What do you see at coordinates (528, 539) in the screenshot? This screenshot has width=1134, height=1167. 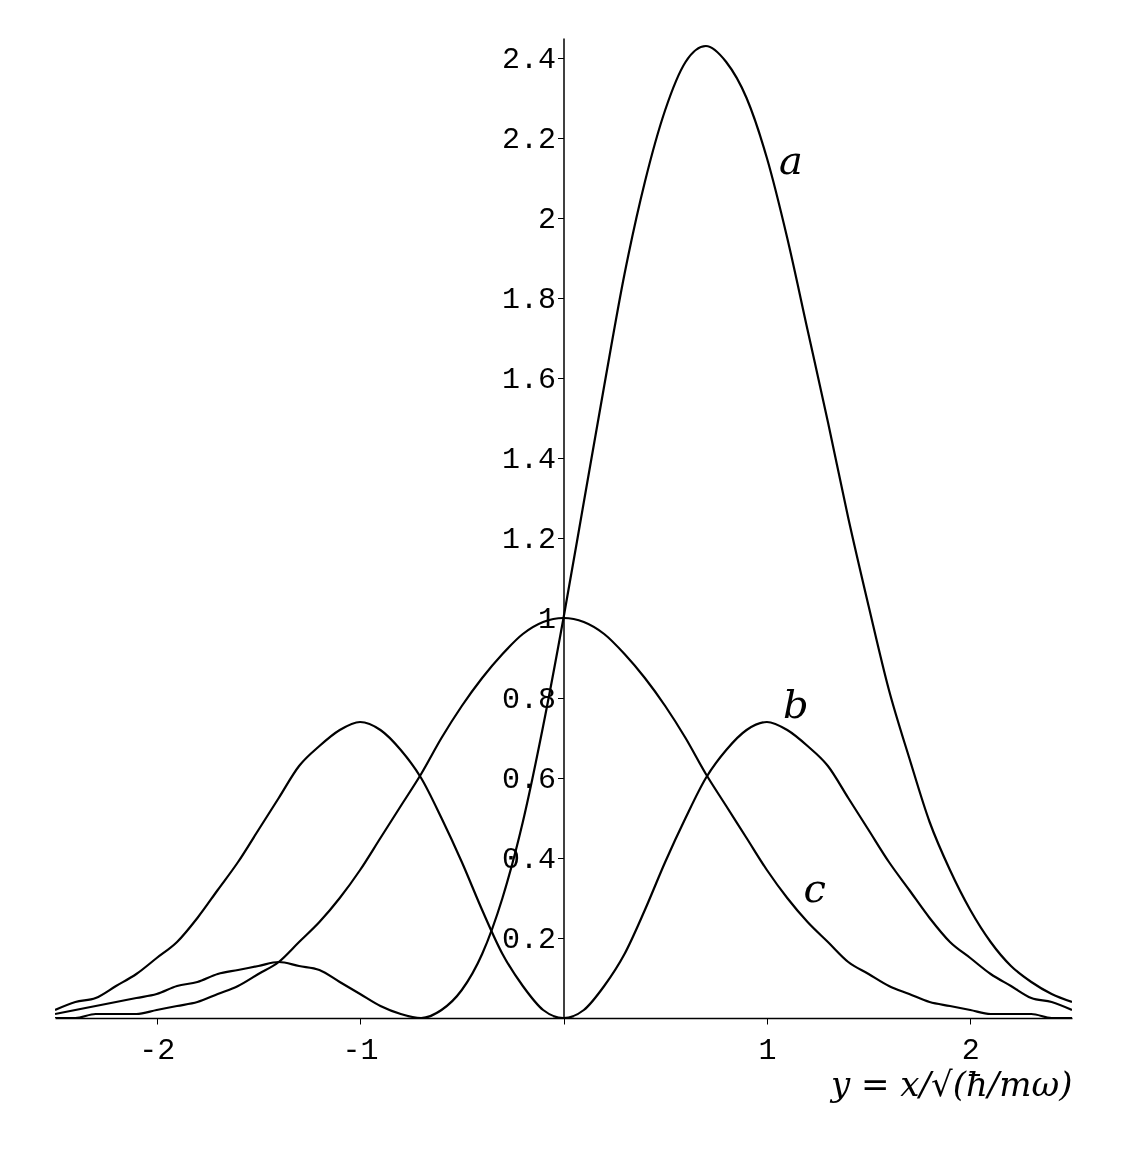 I see `y-tick-label: 1.2` at bounding box center [528, 539].